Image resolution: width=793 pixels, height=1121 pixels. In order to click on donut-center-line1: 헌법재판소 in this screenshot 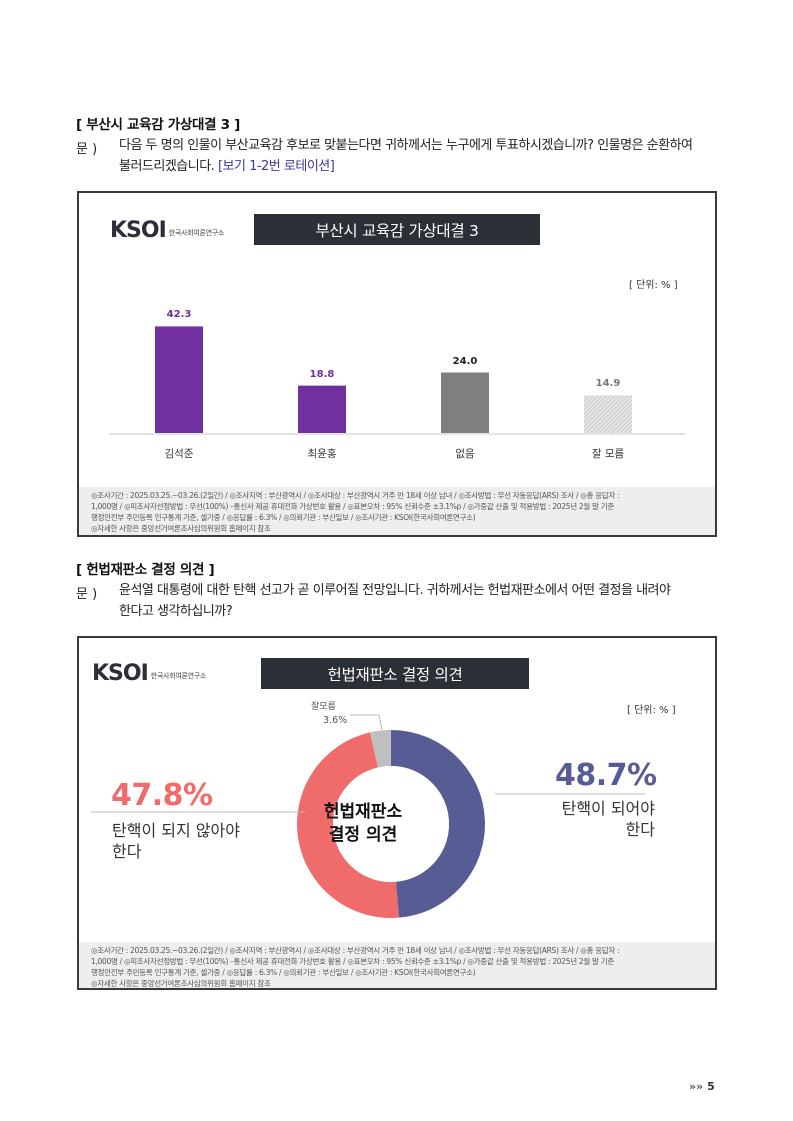, I will do `click(363, 812)`.